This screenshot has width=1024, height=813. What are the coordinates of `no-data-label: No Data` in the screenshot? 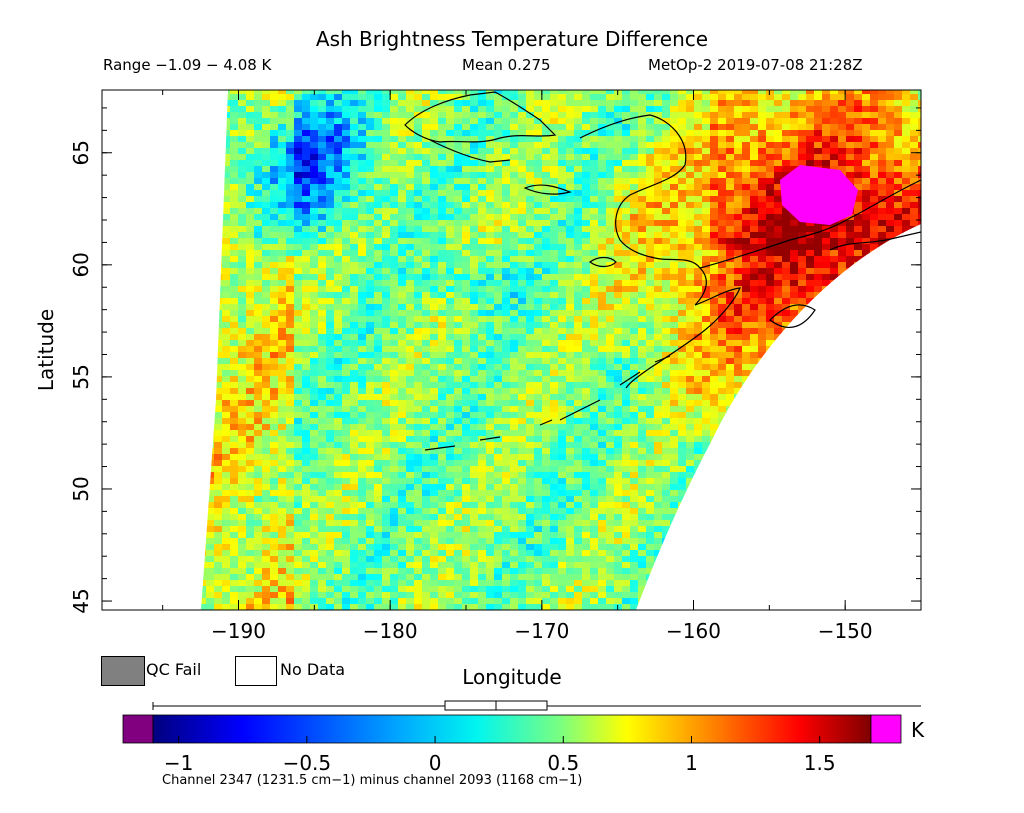 It's located at (313, 669).